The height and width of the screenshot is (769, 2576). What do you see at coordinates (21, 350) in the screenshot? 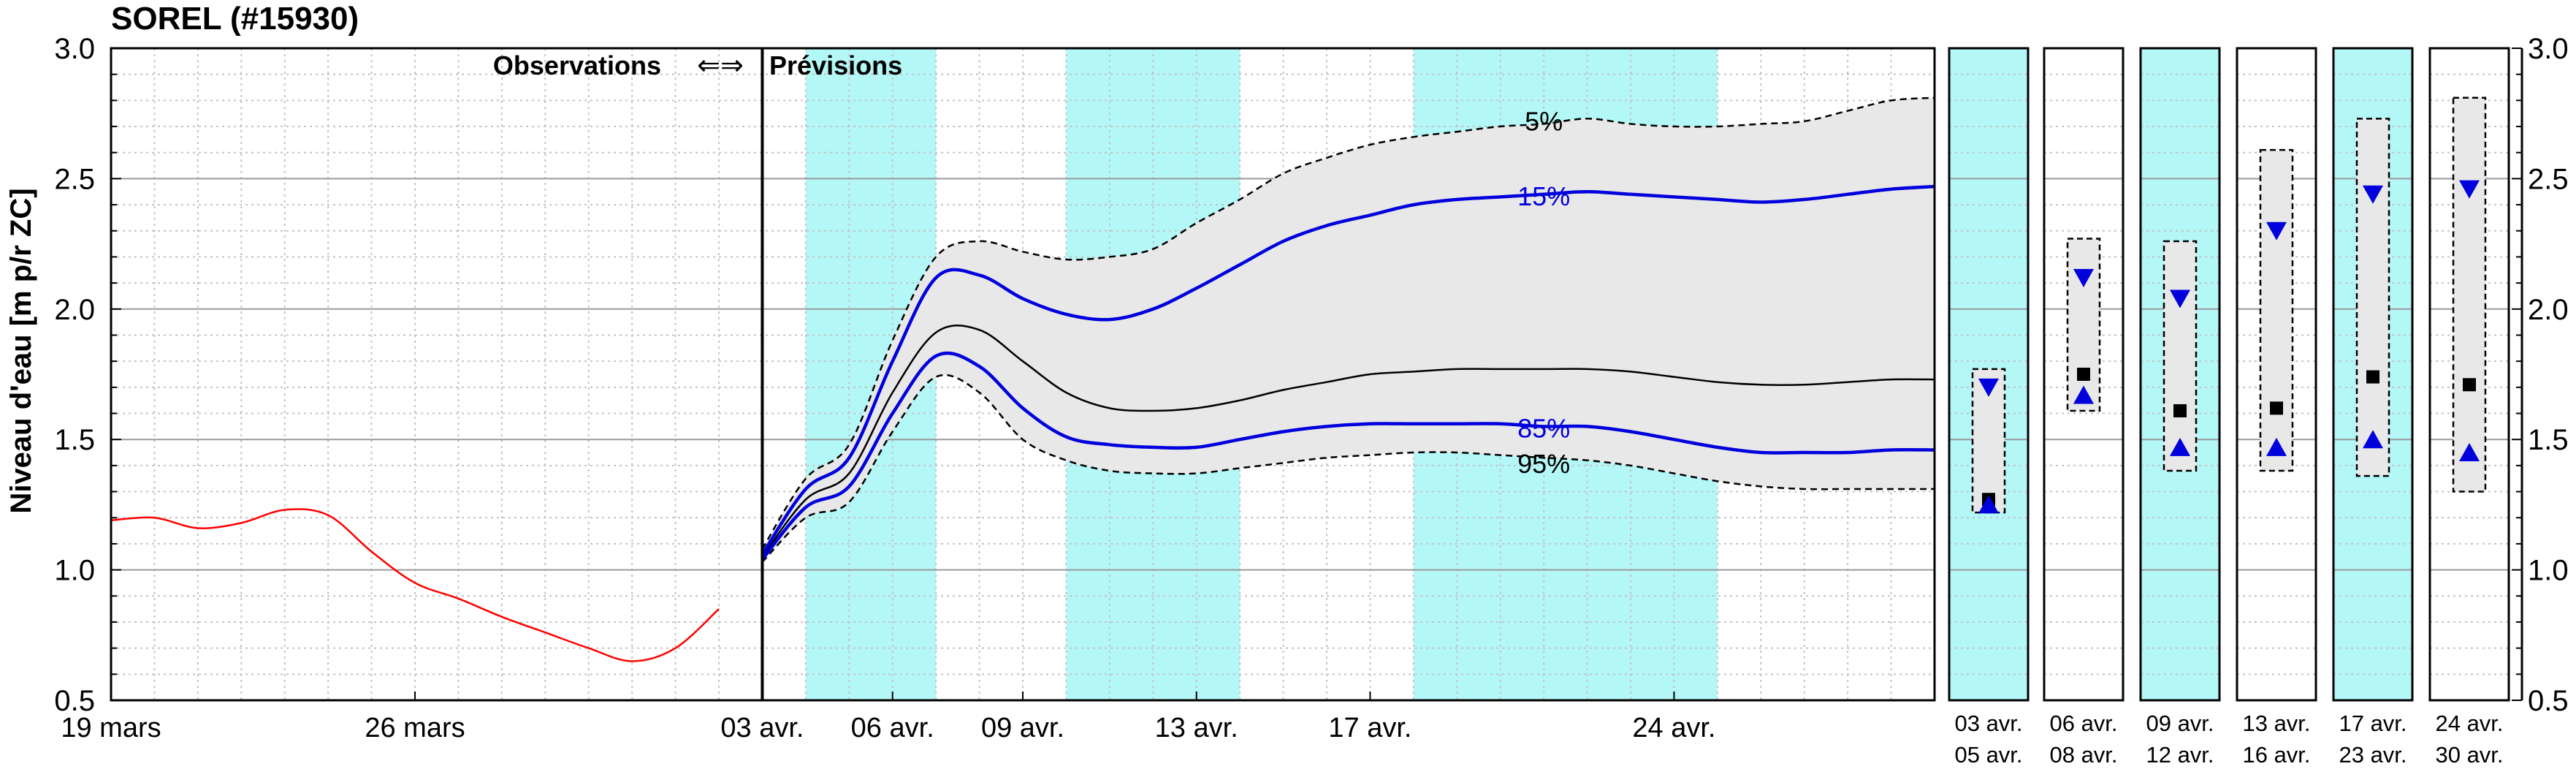
I see `y-axis-label: Niveau d'eau [m p/r ZC]` at bounding box center [21, 350].